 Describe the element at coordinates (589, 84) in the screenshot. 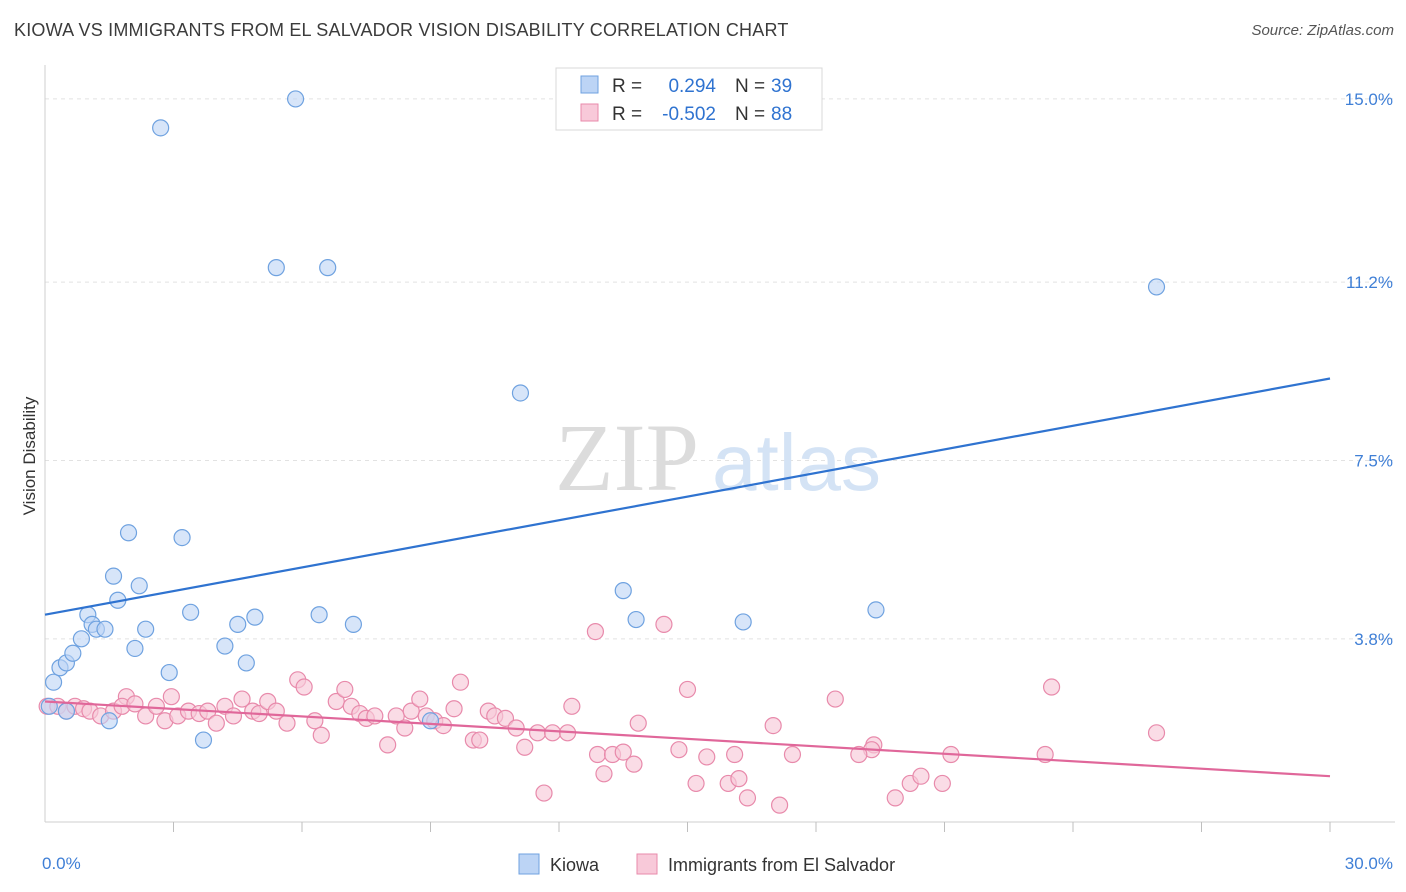

I see `stats-kiowa-swatch` at that location.